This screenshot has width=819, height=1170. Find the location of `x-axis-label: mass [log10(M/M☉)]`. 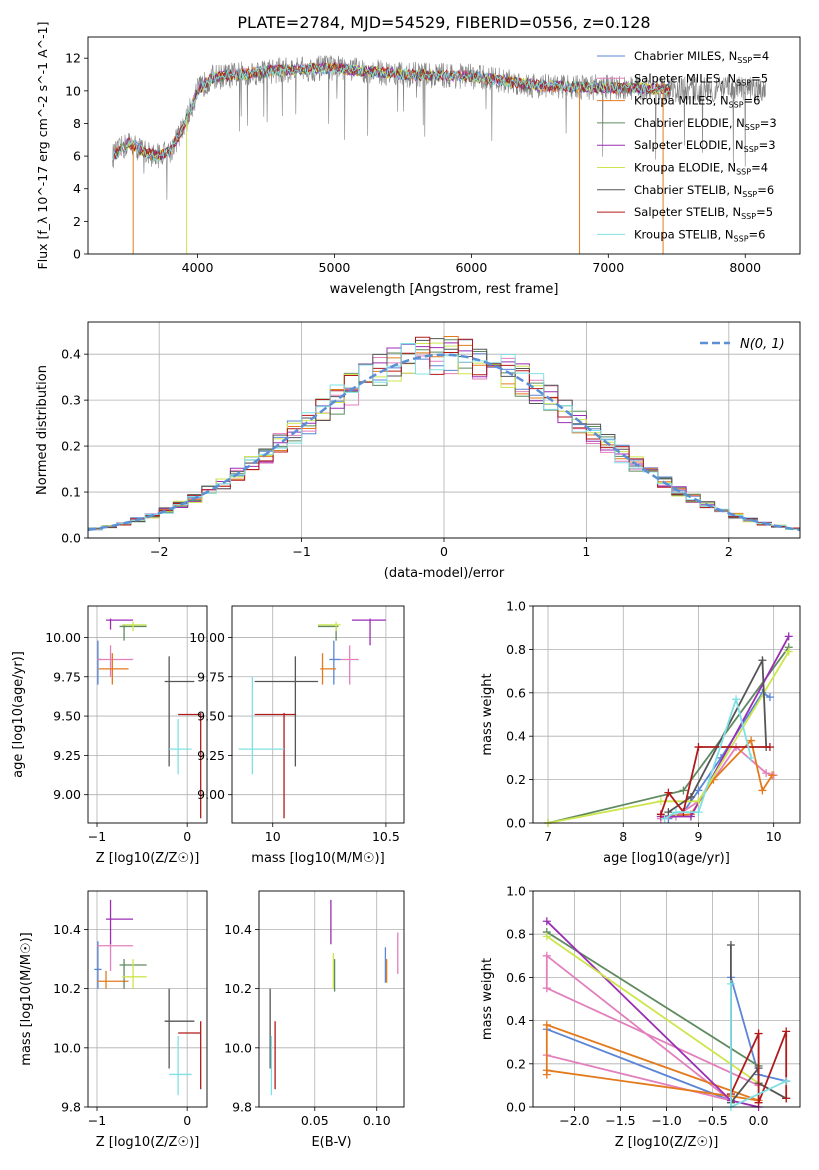

x-axis-label: mass [log10(M/M☉)] is located at coordinates (317, 858).